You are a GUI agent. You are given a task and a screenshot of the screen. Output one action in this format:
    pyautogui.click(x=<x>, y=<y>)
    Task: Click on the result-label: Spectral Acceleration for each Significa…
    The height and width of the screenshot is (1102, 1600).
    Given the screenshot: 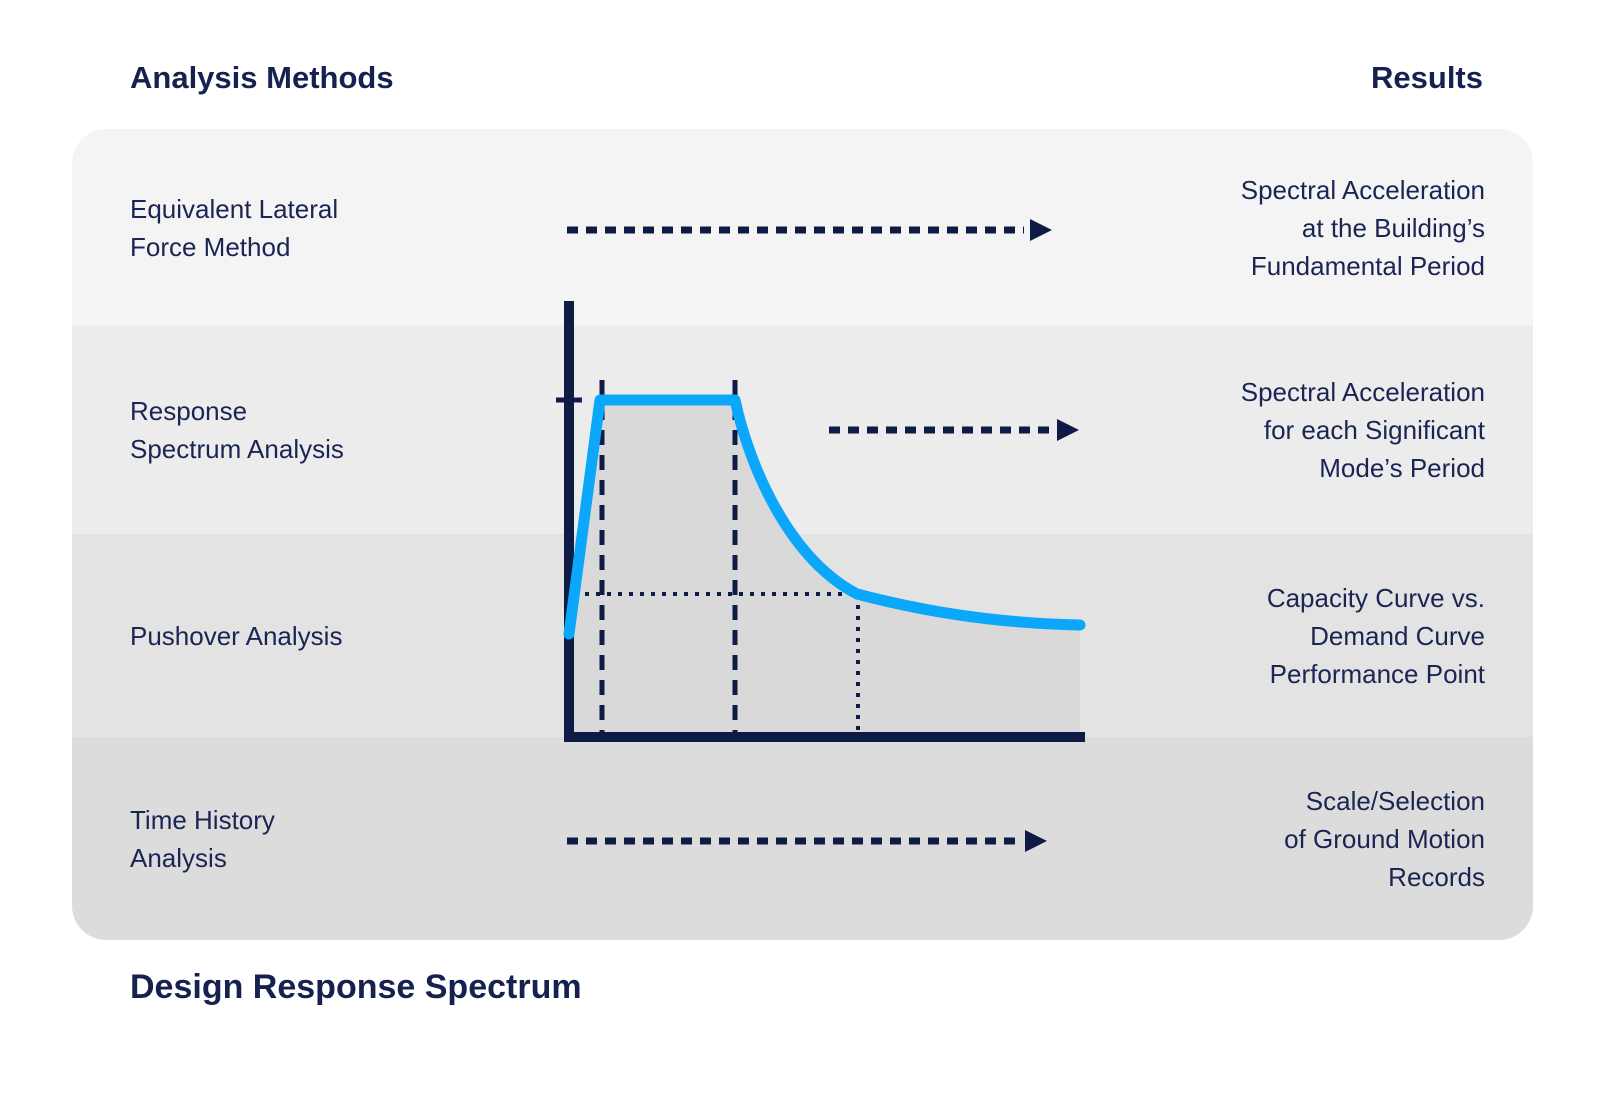 What is the action you would take?
    pyautogui.click(x=1362, y=430)
    